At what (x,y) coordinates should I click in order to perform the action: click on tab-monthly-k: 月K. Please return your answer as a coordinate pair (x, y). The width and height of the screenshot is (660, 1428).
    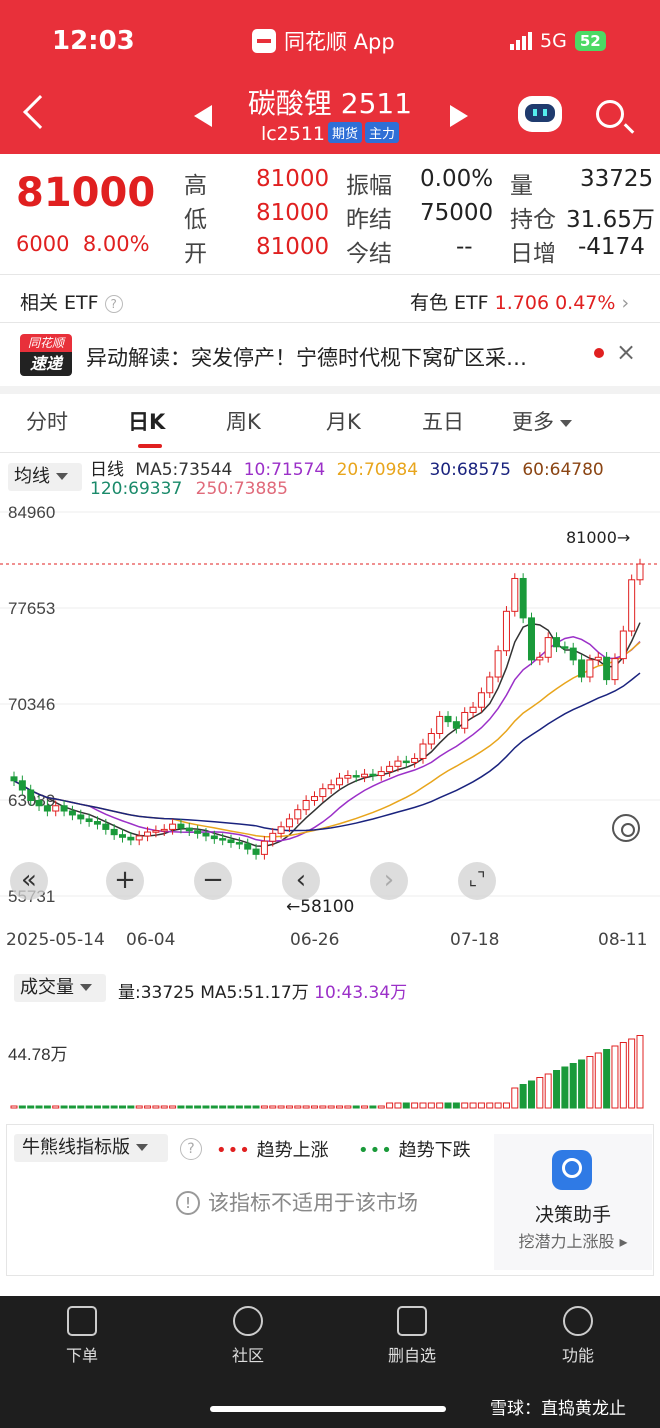
    Looking at the image, I should click on (343, 422).